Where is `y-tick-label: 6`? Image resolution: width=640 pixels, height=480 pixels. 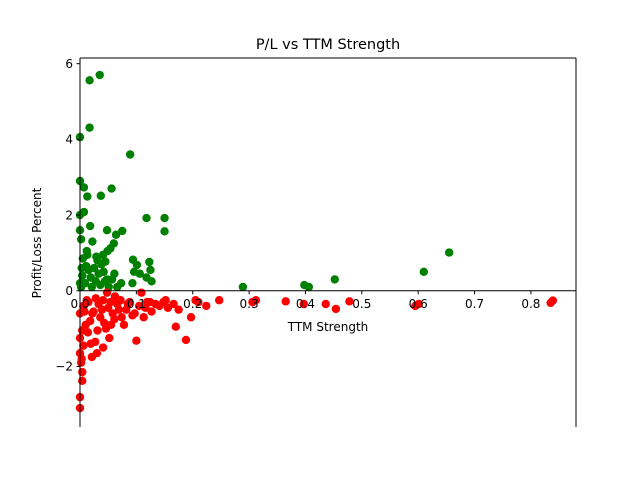
y-tick-label: 6 is located at coordinates (69, 64).